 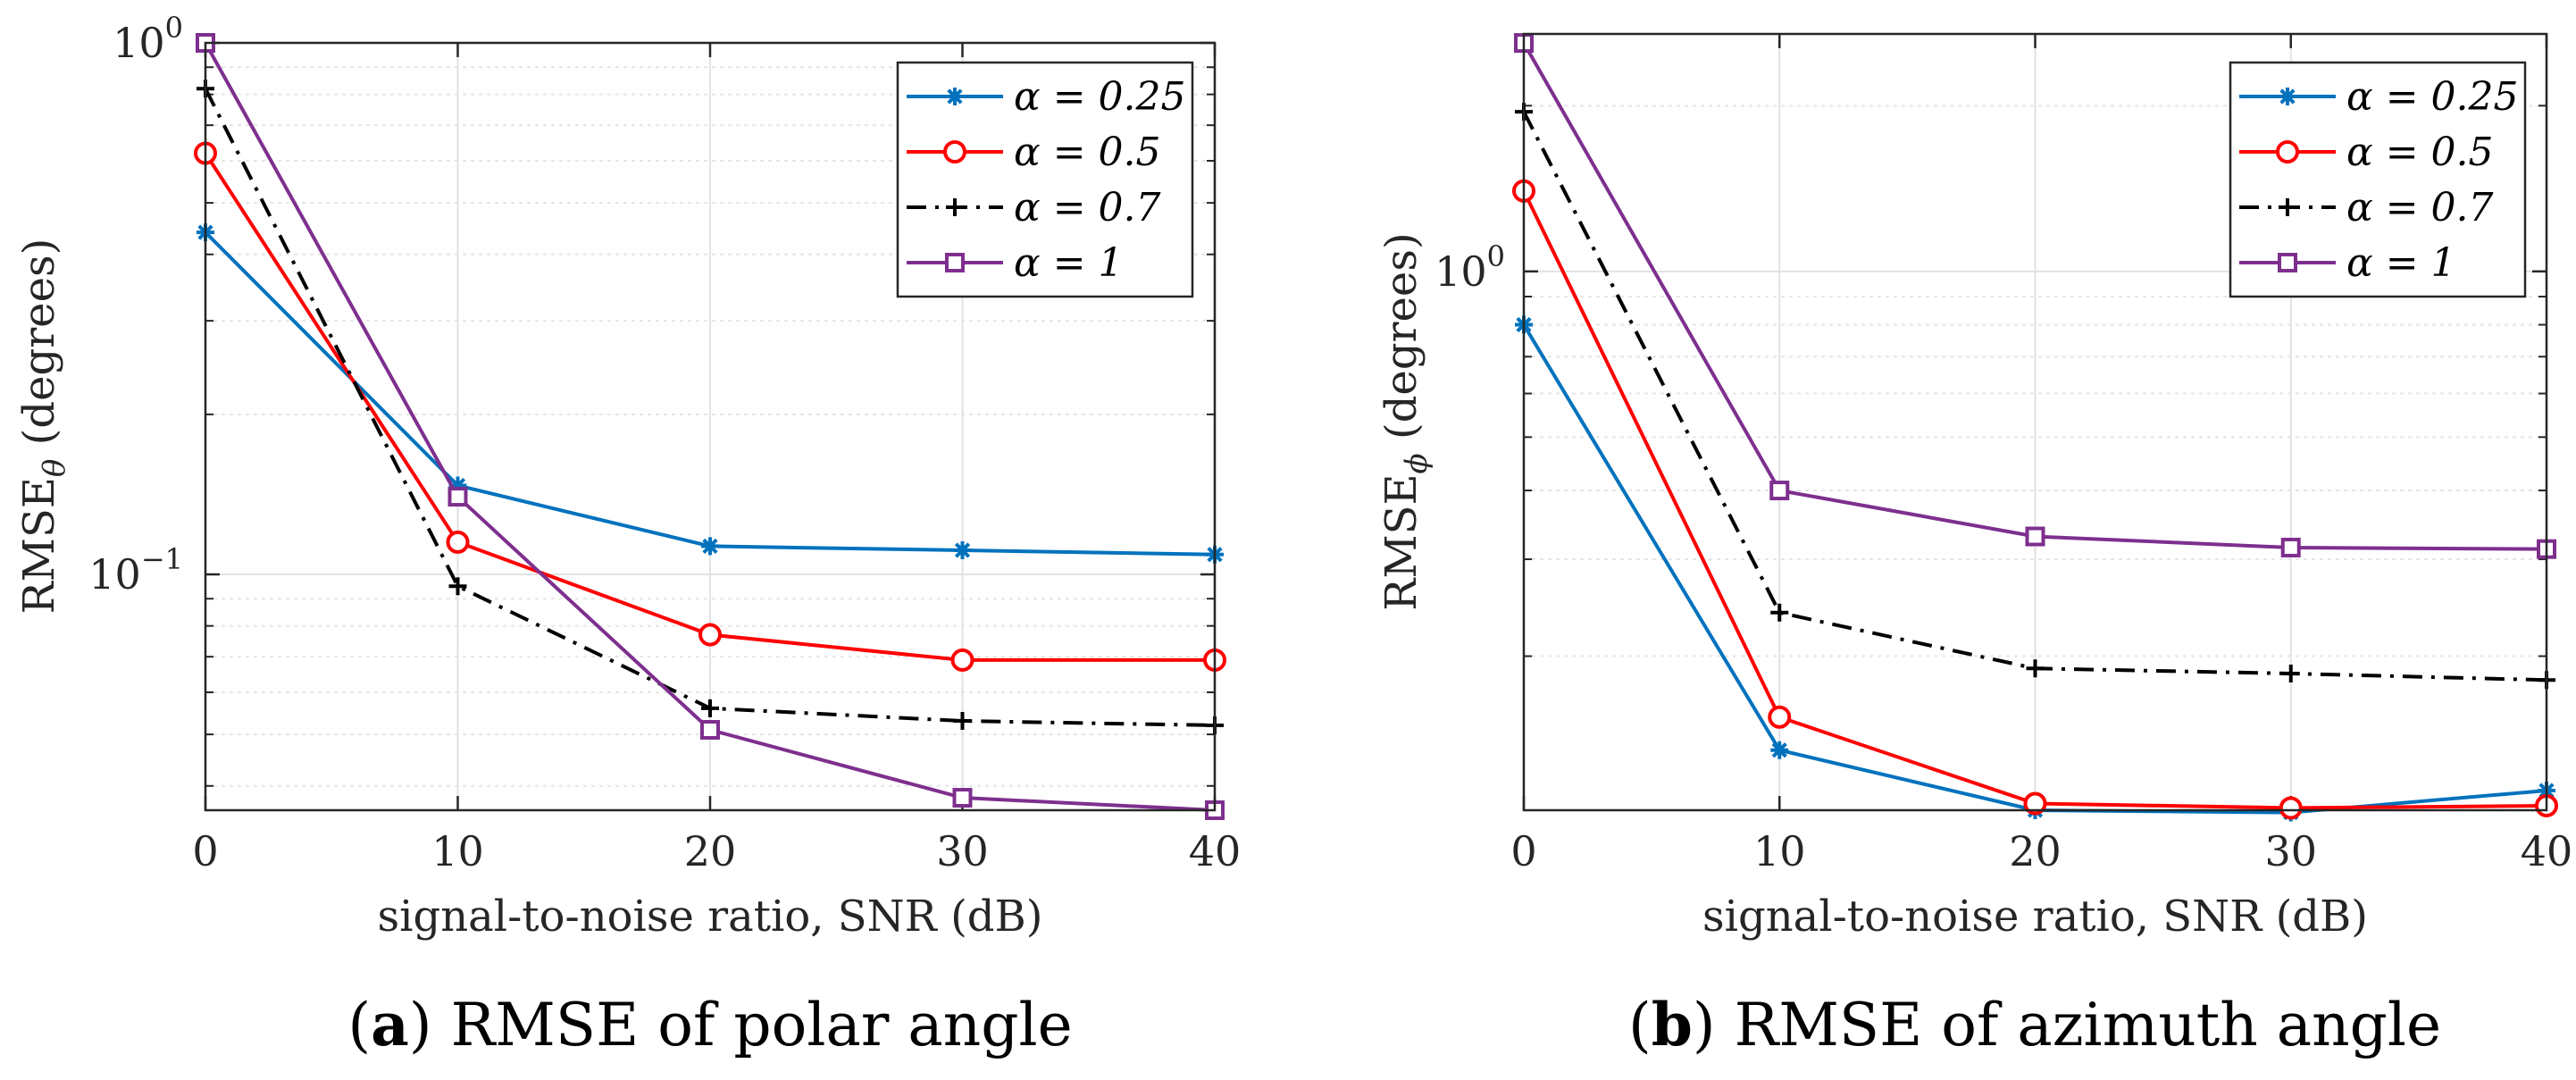 I want to click on subfigure-caption: (b) RMSE of azimuth angle, so click(x=2035, y=1024).